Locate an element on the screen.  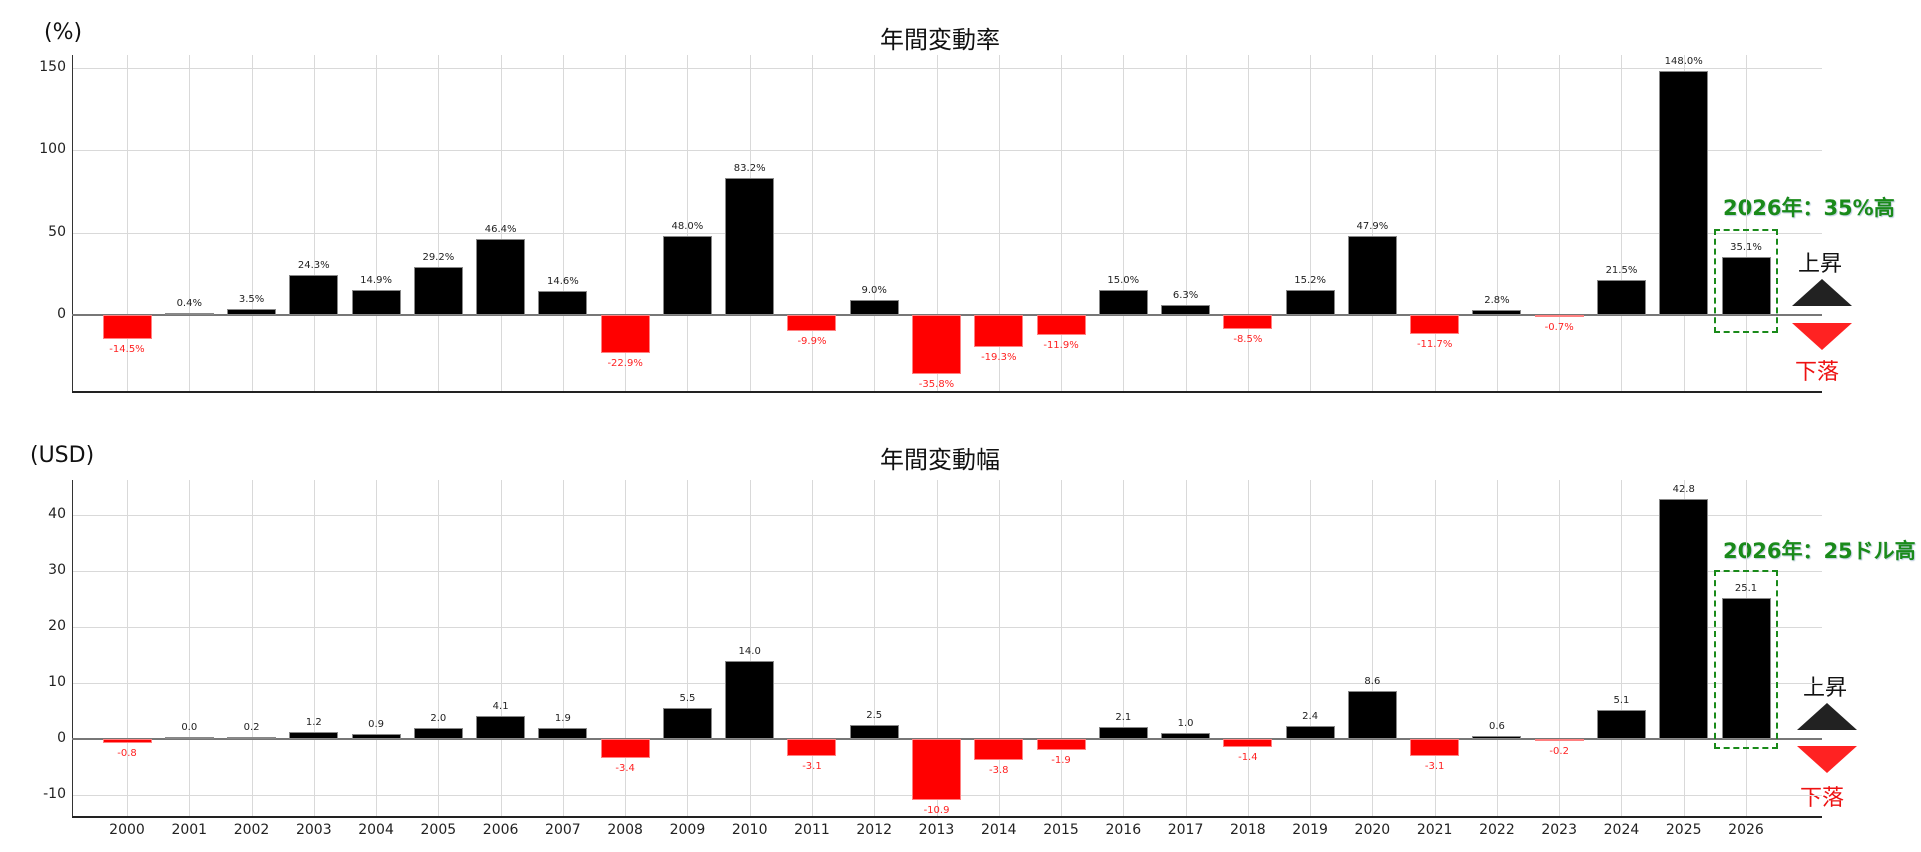
bar-2013 is located at coordinates (936, 770).